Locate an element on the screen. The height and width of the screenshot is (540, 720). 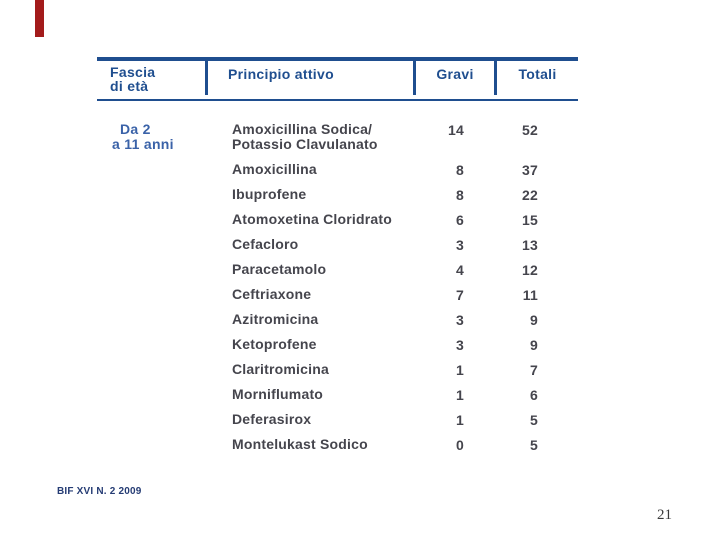
drug-name: Ketoprofene is located at coordinates (274, 344).